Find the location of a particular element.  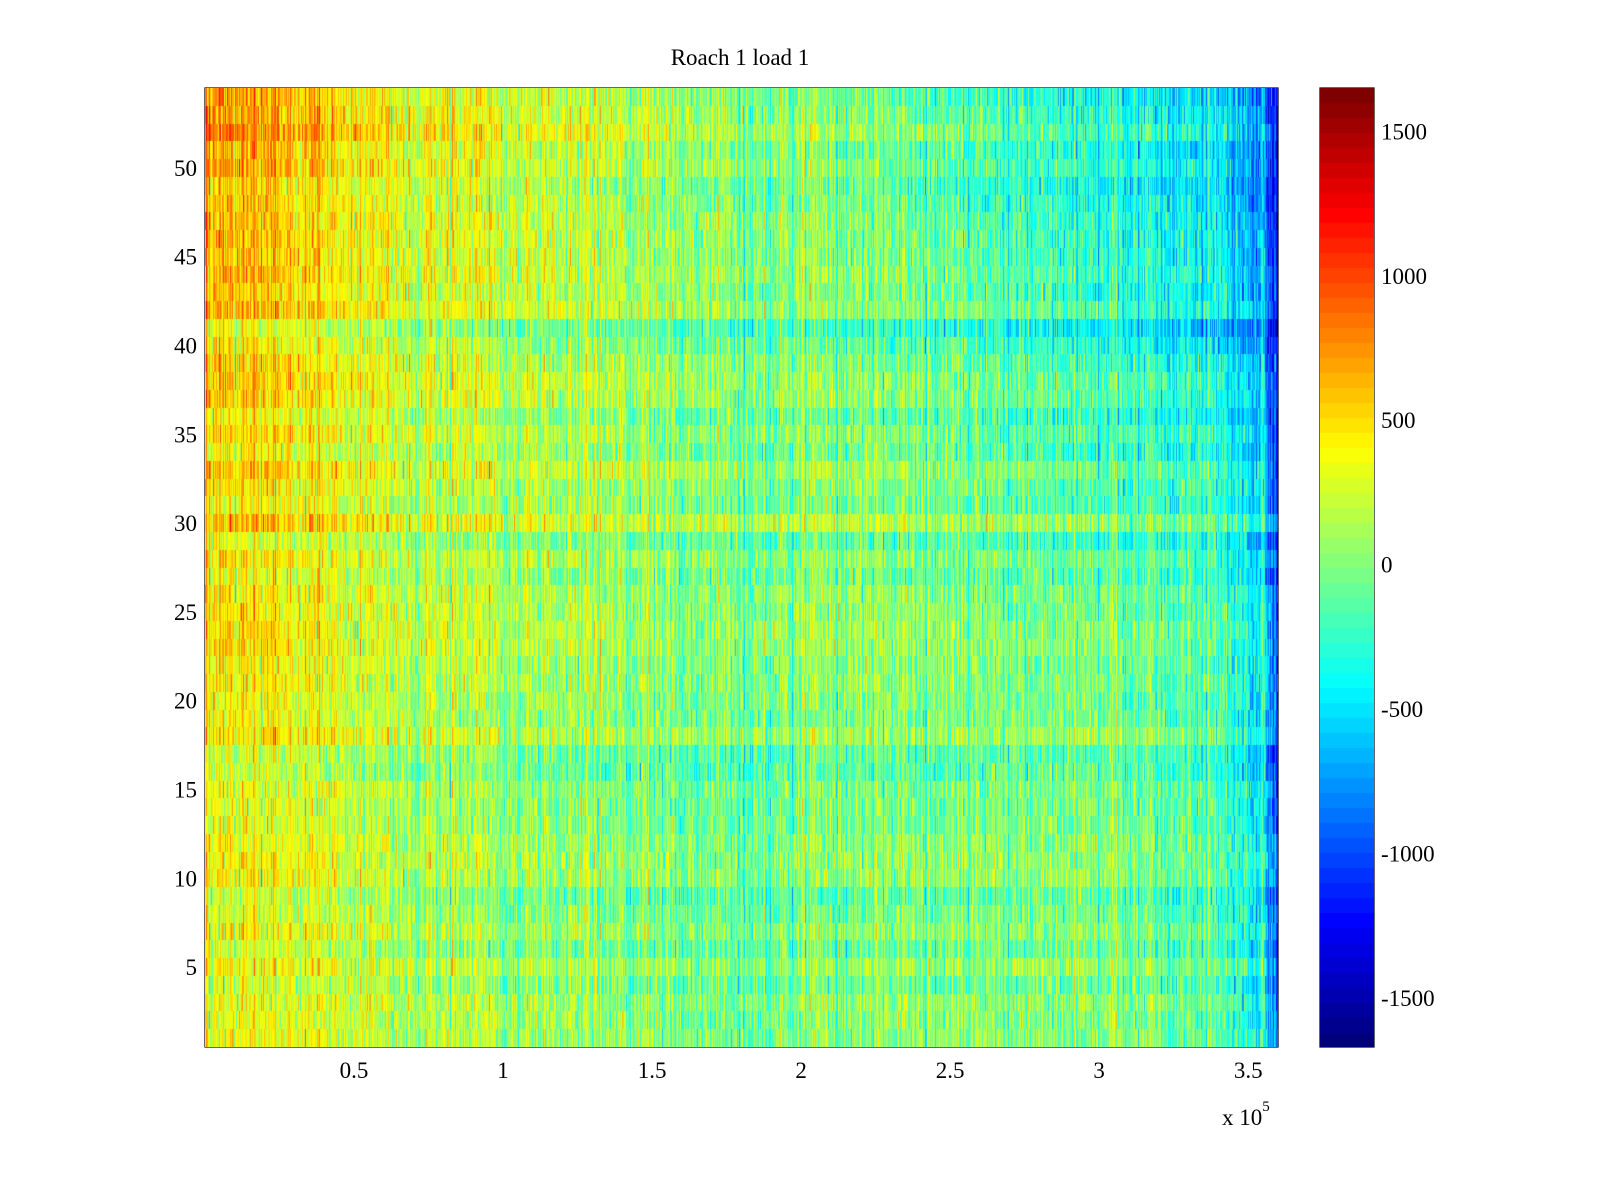

x-multiplier-label: x 105 is located at coordinates (1246, 1114).